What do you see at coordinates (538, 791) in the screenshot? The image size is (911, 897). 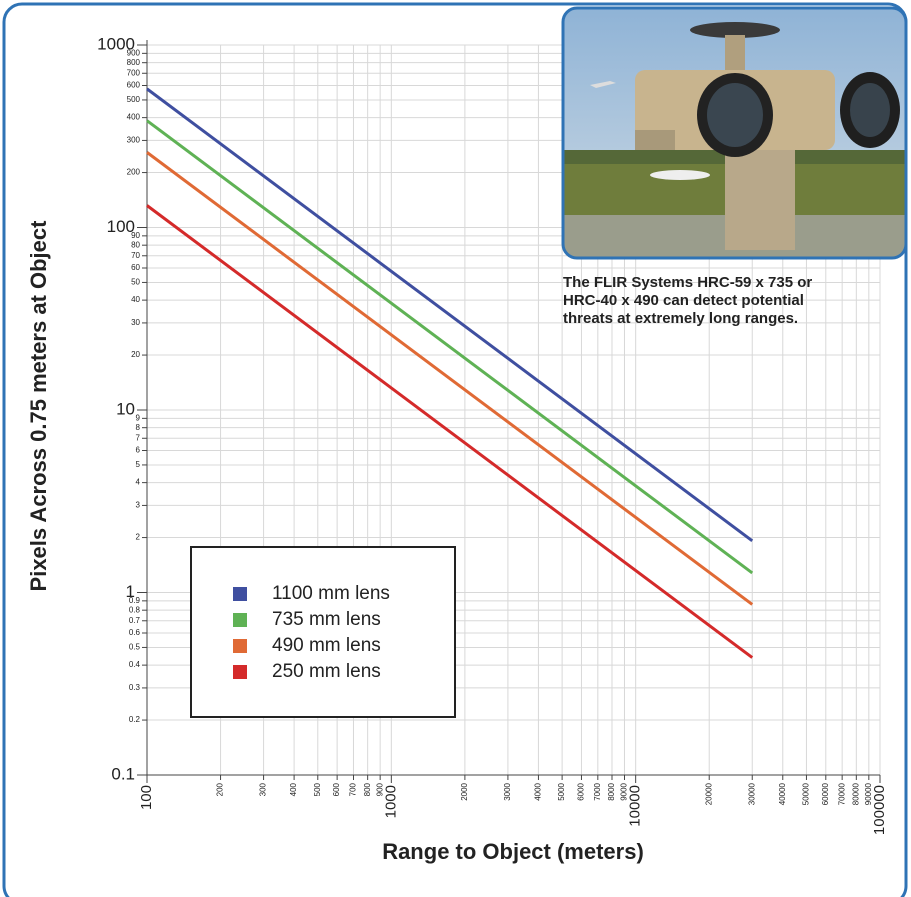 I see `x-tick-label: 4000` at bounding box center [538, 791].